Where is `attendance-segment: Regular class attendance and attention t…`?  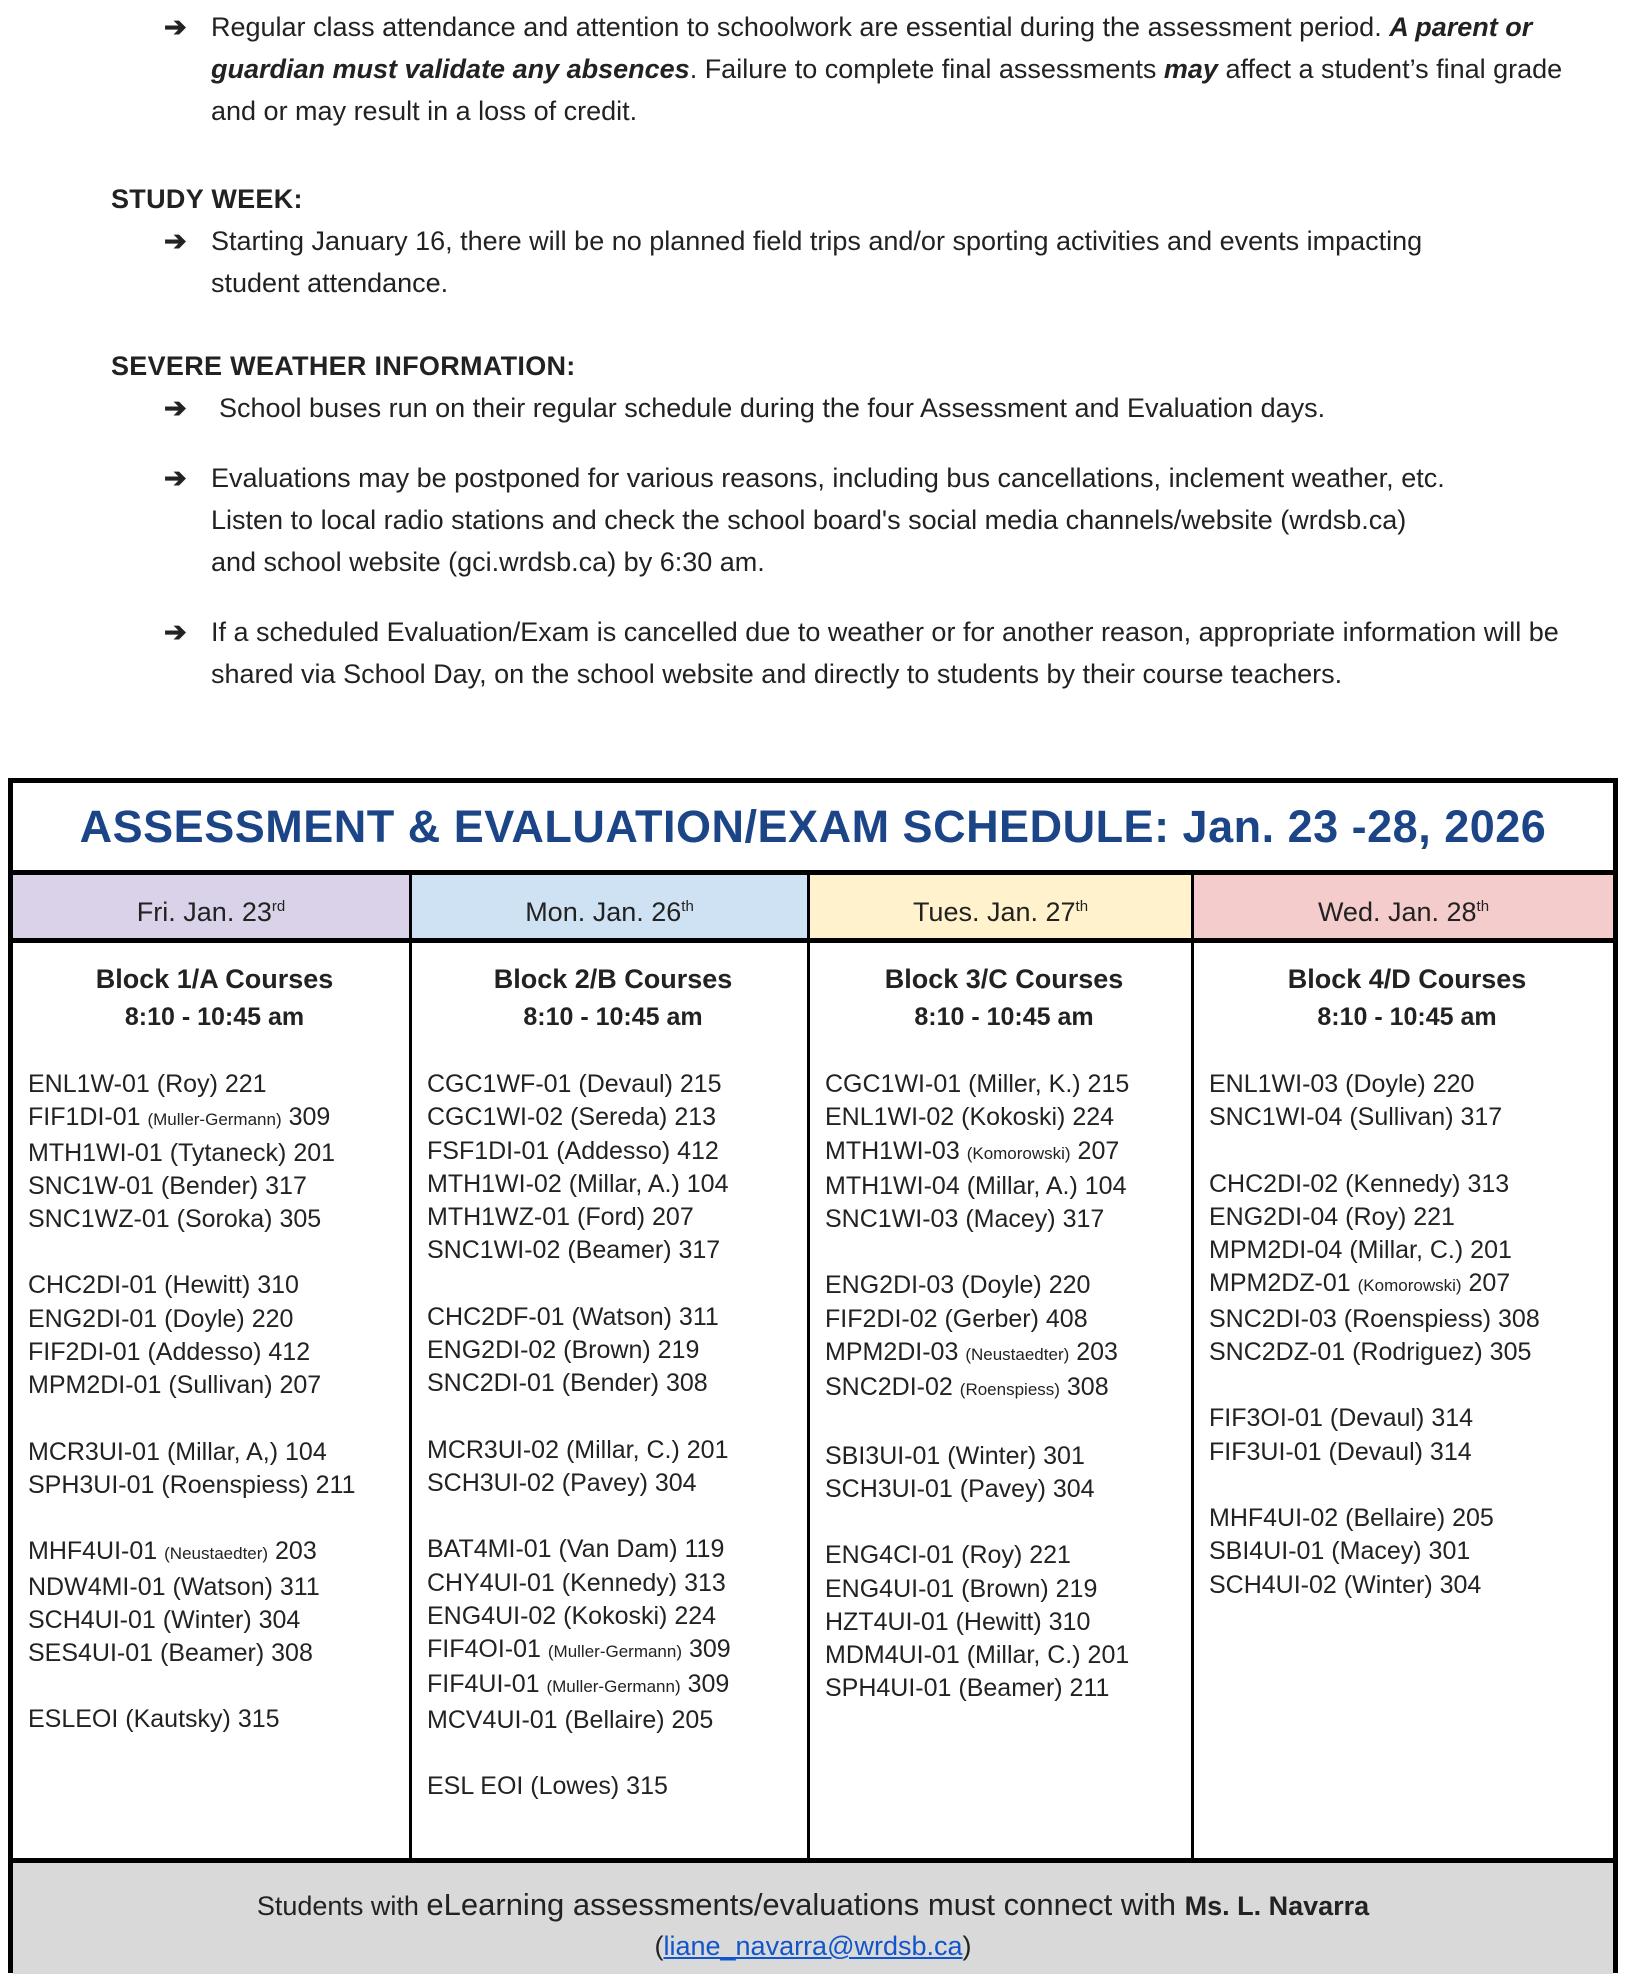
attendance-segment: Regular class attendance and attention t… is located at coordinates (800, 27).